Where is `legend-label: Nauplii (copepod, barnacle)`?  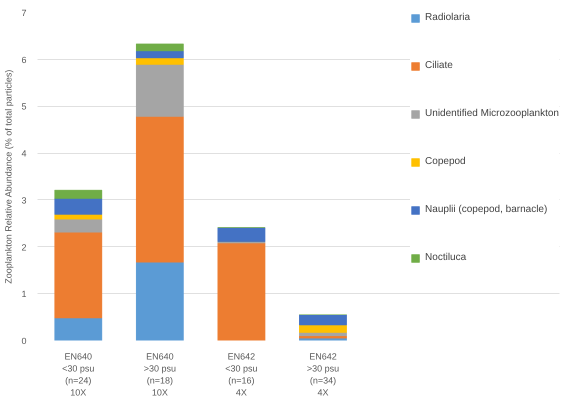
legend-label: Nauplii (copepod, barnacle) is located at coordinates (486, 209).